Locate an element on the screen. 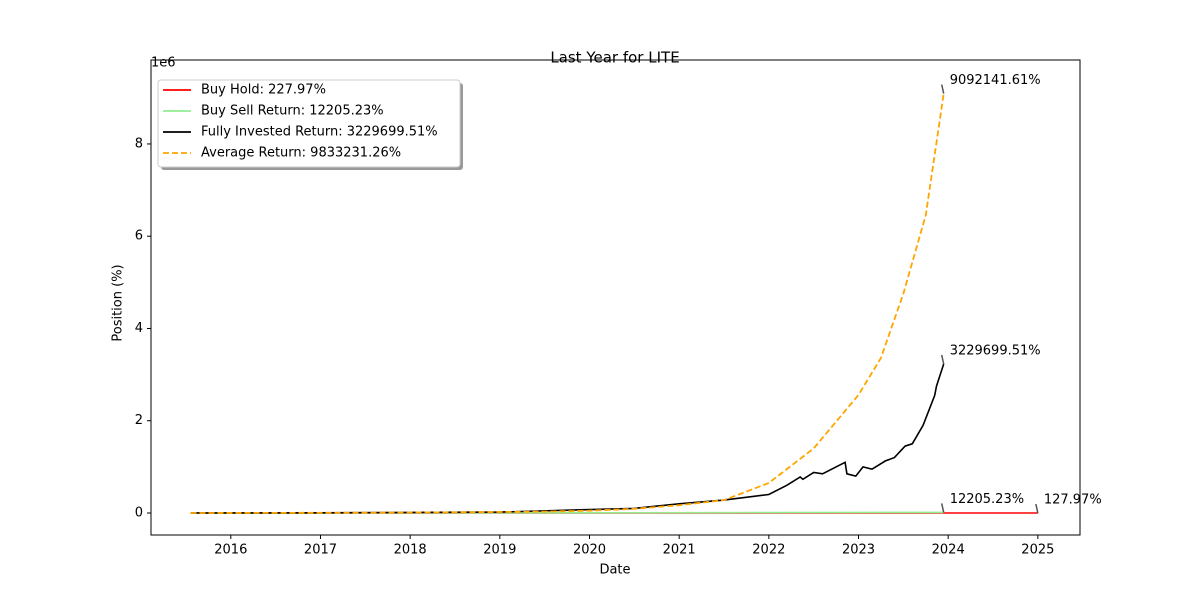 Image resolution: width=1200 pixels, height=604 pixels. x-tick-label: 2025 is located at coordinates (1037, 550).